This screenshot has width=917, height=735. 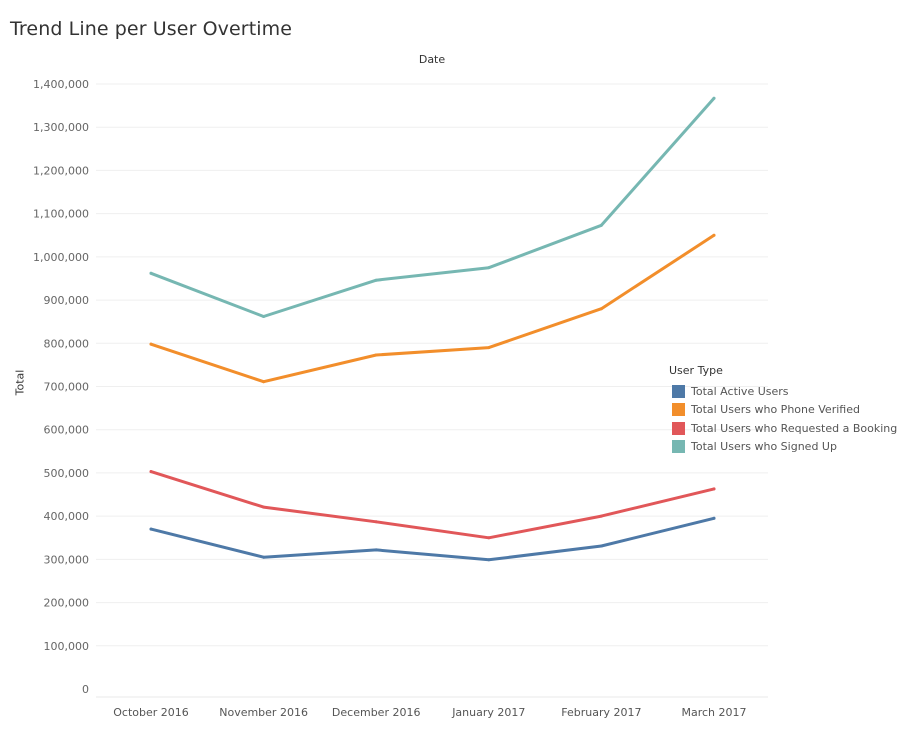 What do you see at coordinates (61, 170) in the screenshot?
I see `y-tick-label: 1,200,000` at bounding box center [61, 170].